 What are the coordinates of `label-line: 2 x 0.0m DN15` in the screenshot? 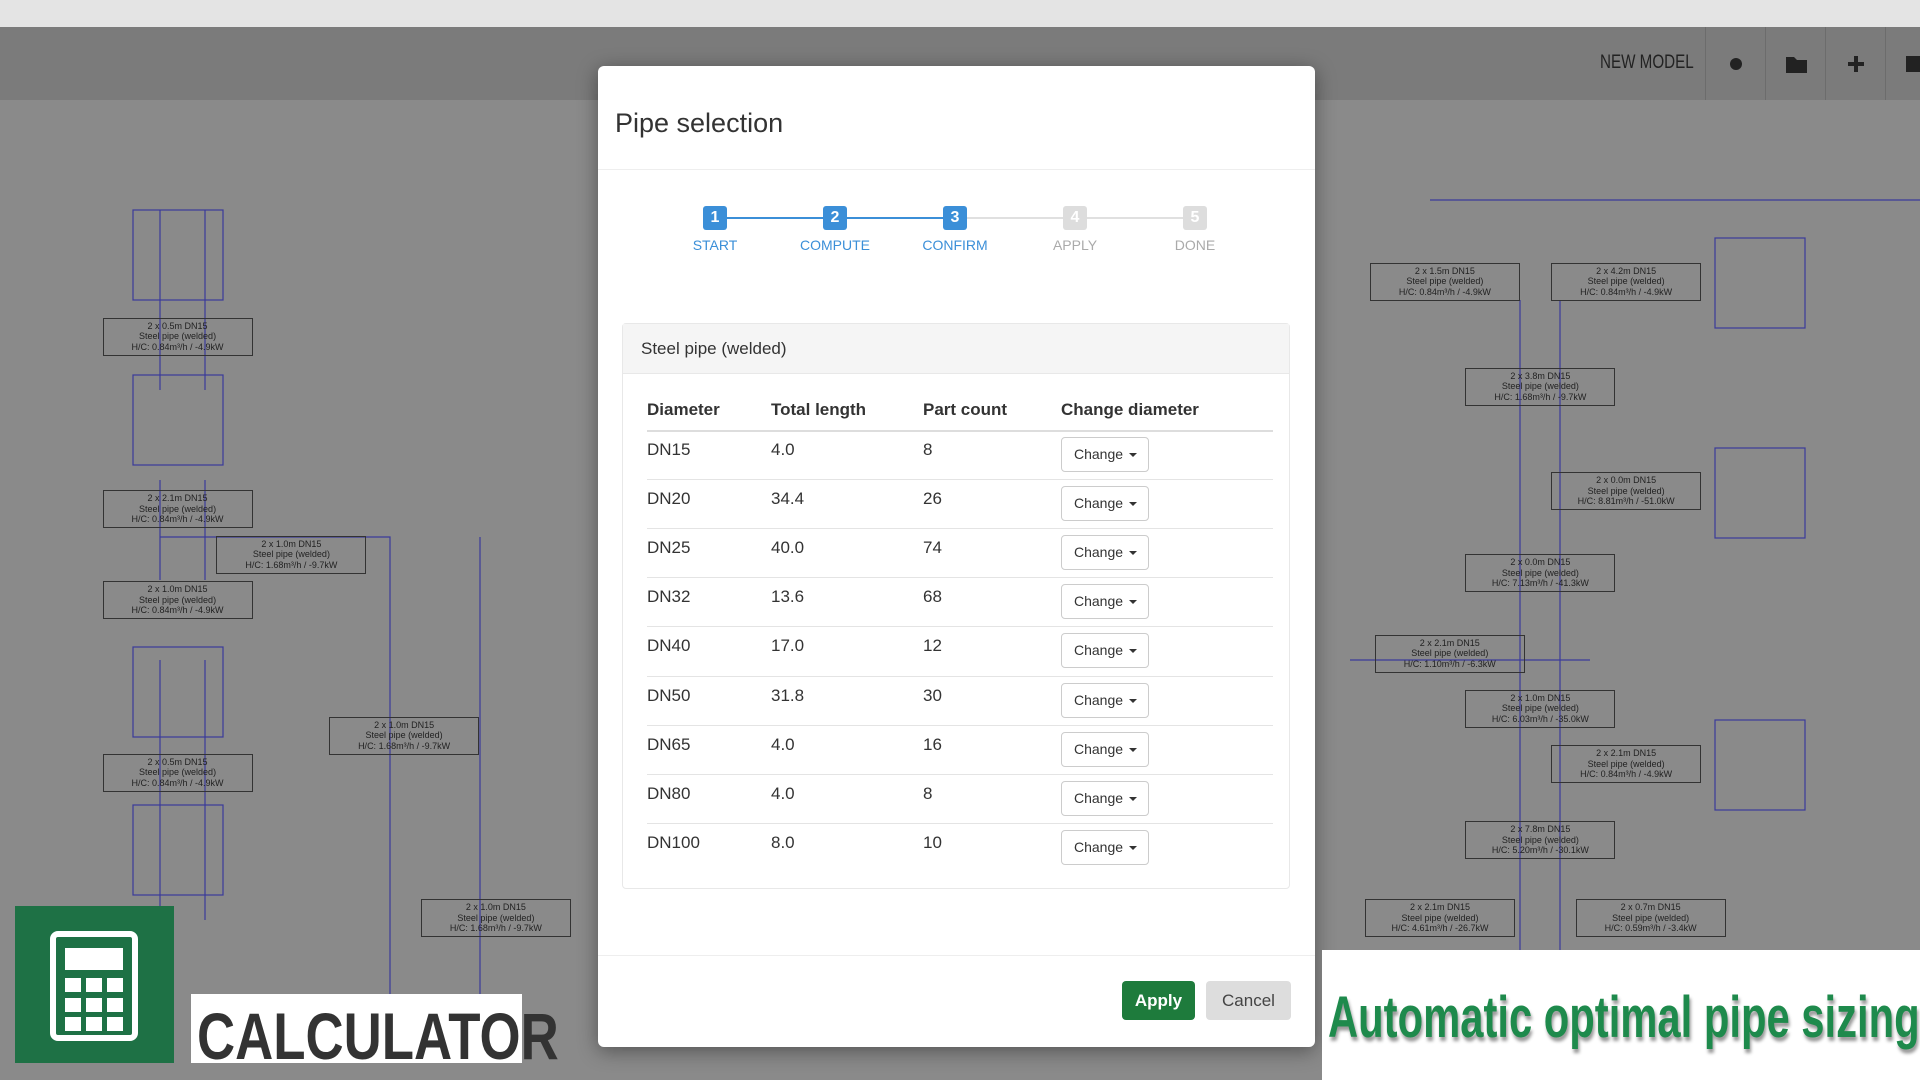 It's located at (1540, 562).